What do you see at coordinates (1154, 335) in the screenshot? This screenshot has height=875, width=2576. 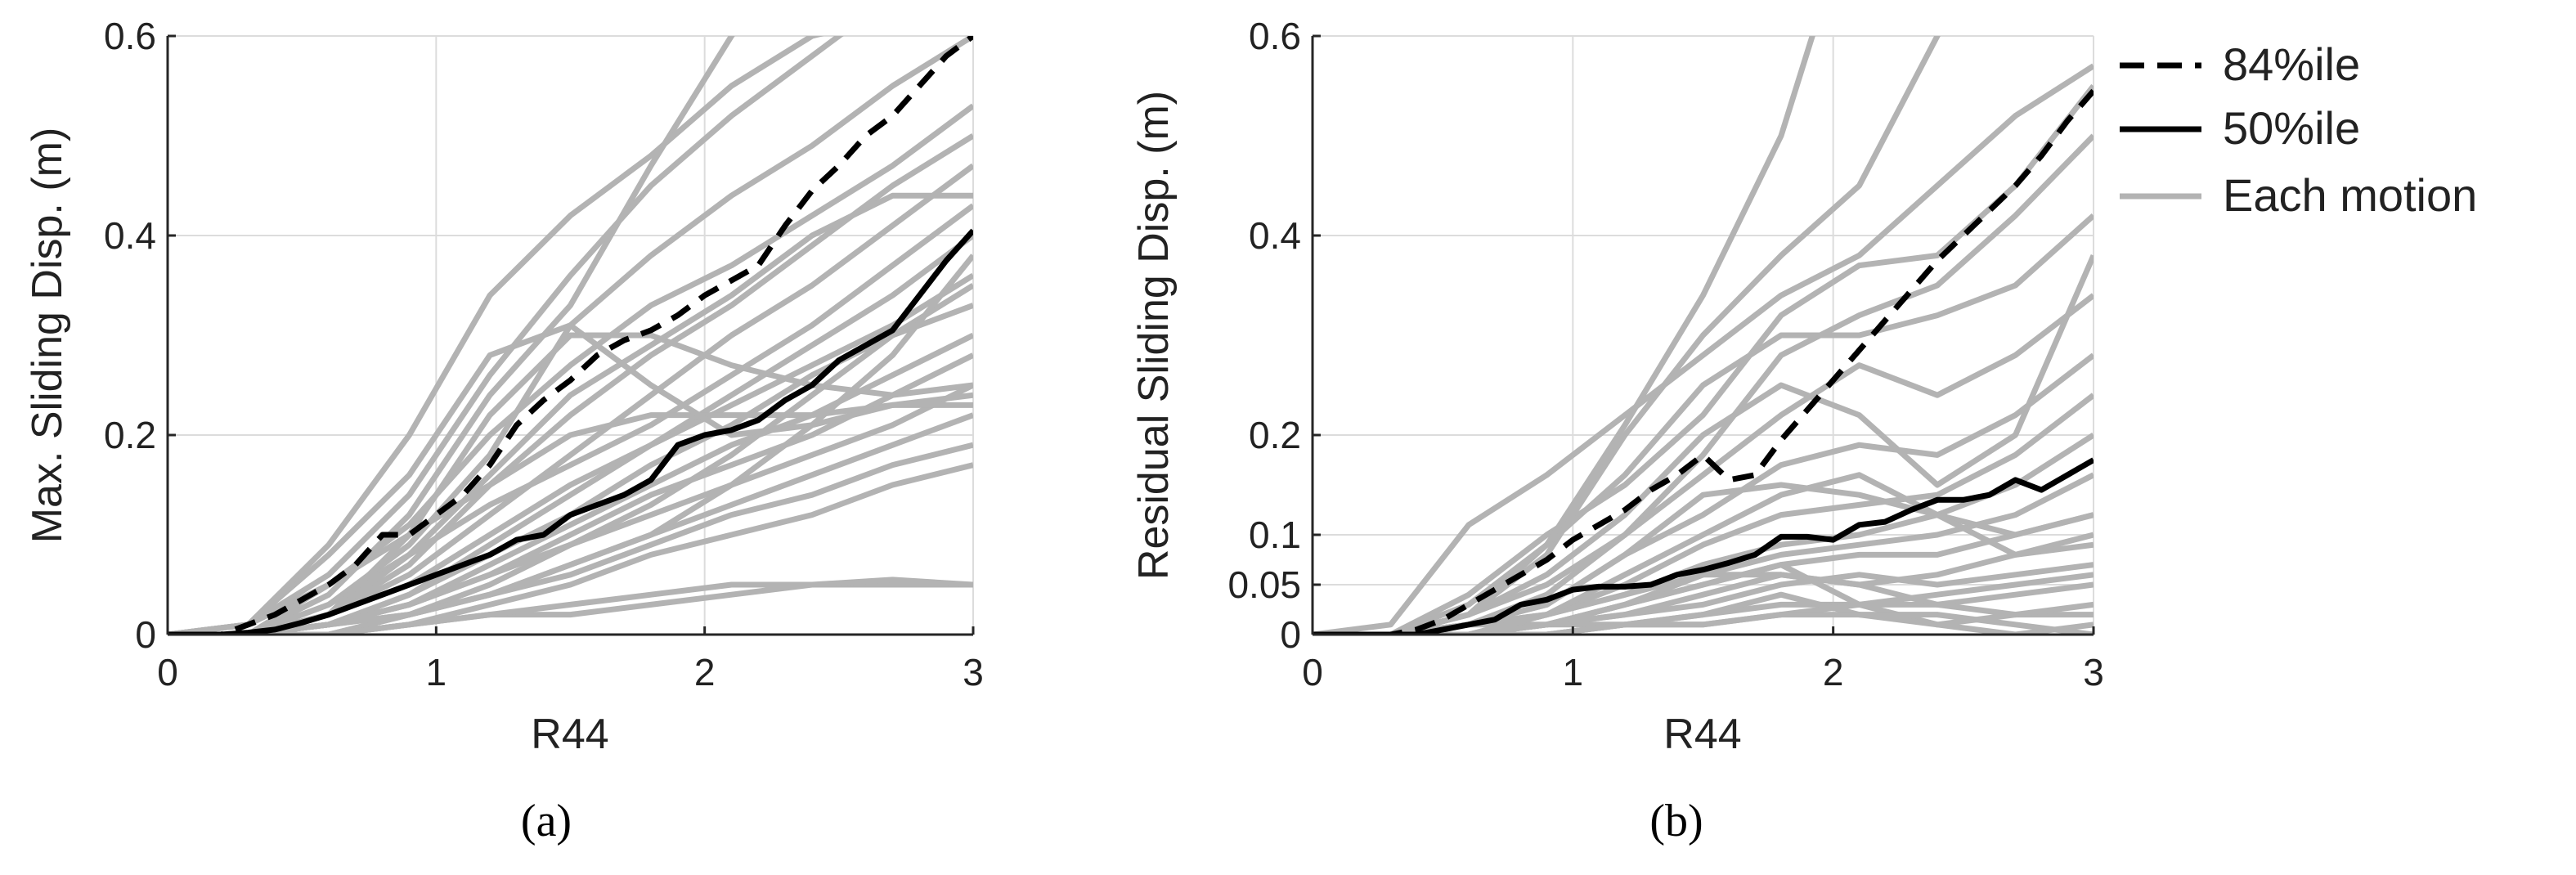 I see `chart-b-ylabel: Residual Sliding Disp. (m)` at bounding box center [1154, 335].